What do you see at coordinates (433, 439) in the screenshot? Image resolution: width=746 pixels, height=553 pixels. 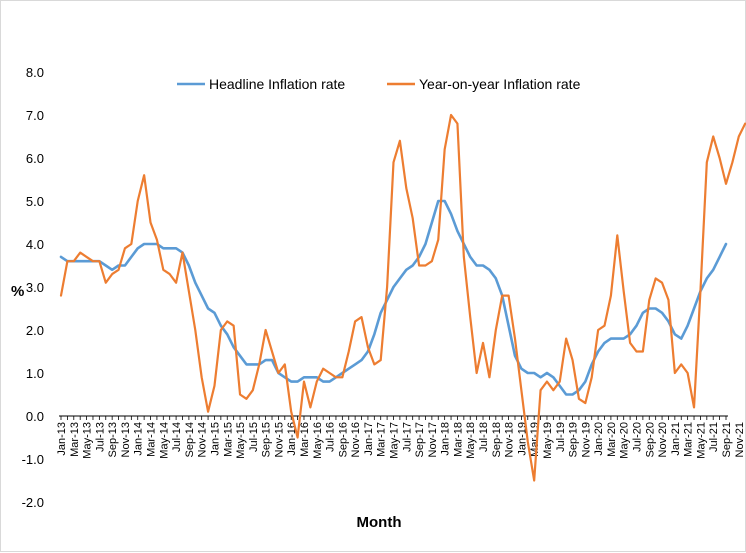 I see `x-tick-label: Nov-17` at bounding box center [433, 439].